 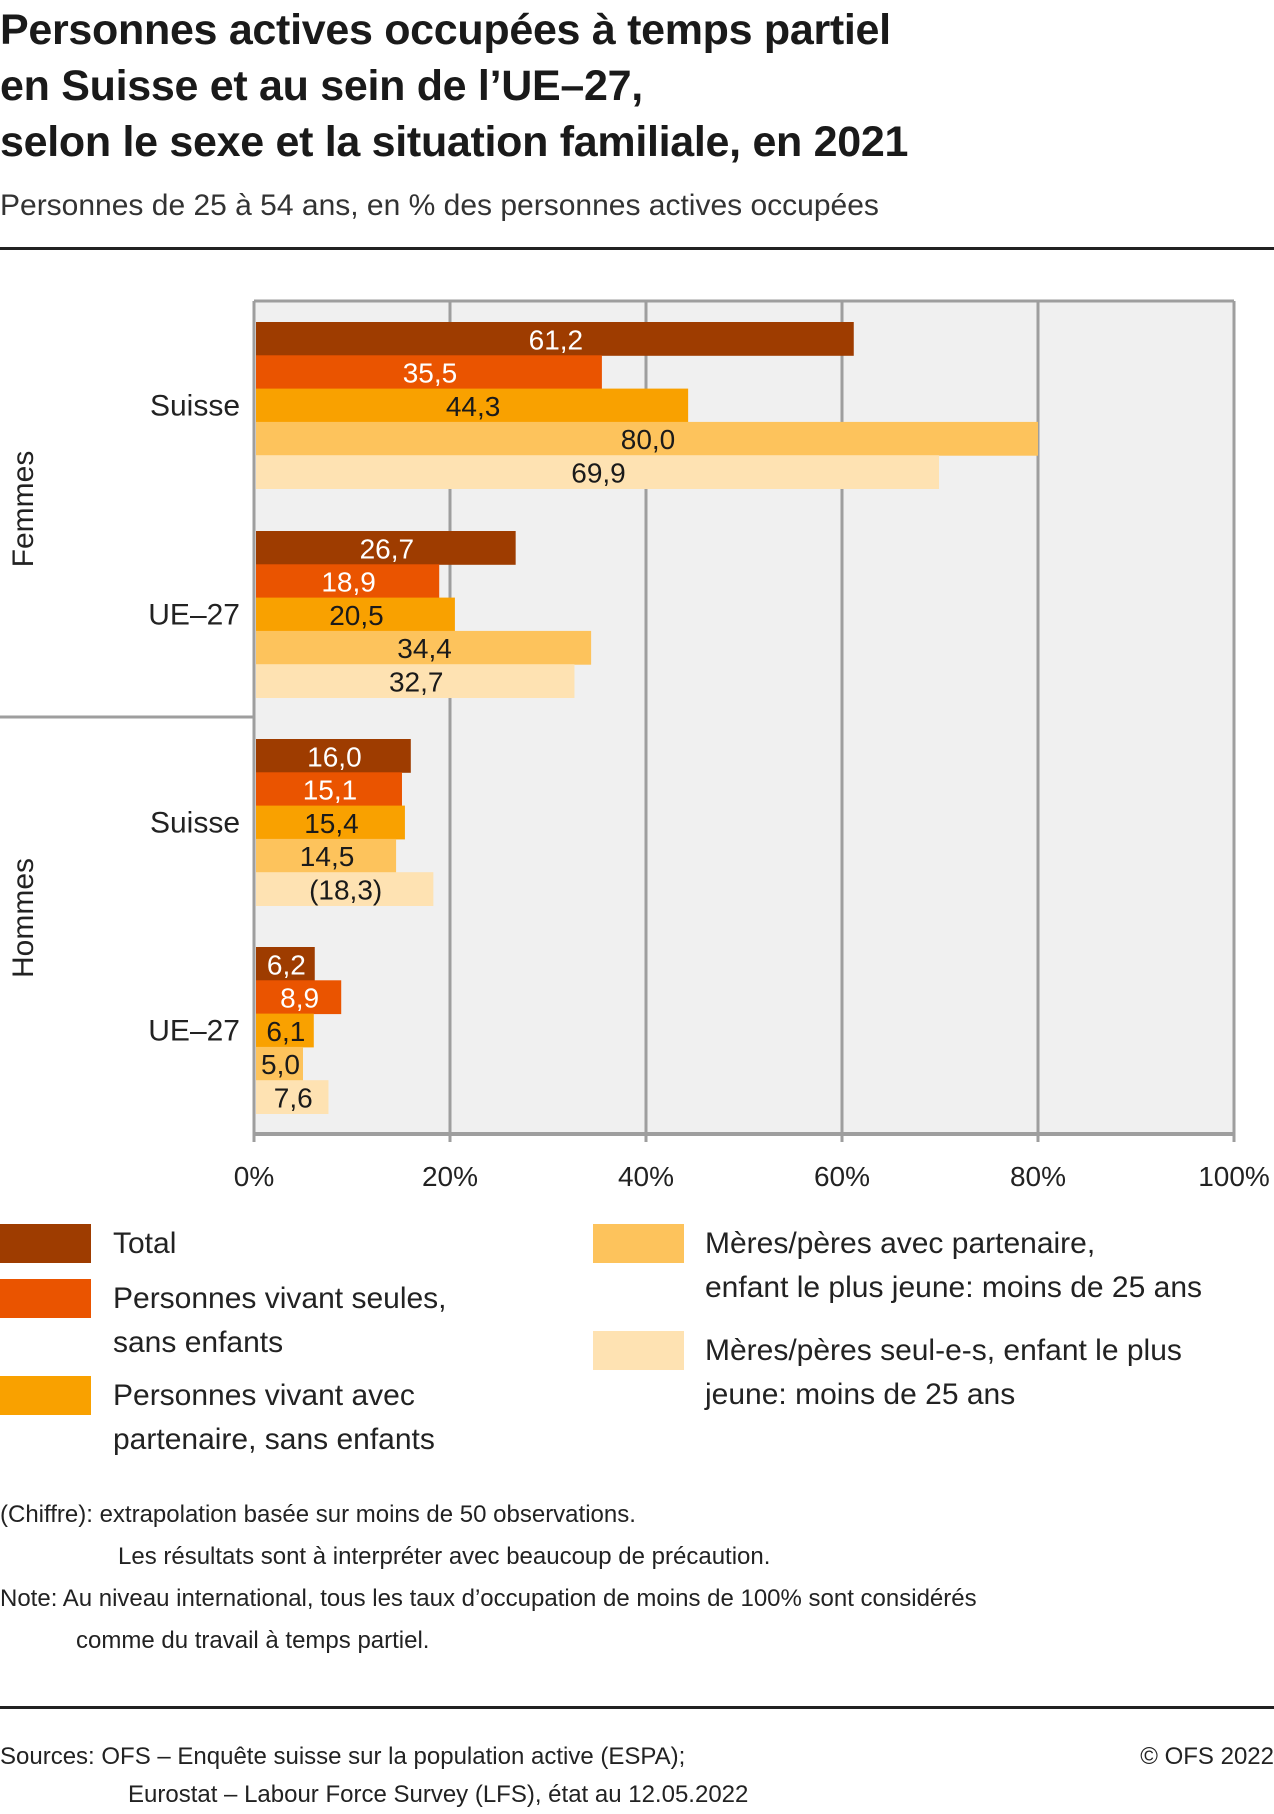 What do you see at coordinates (23, 509) in the screenshot?
I see `group-label: Femmes` at bounding box center [23, 509].